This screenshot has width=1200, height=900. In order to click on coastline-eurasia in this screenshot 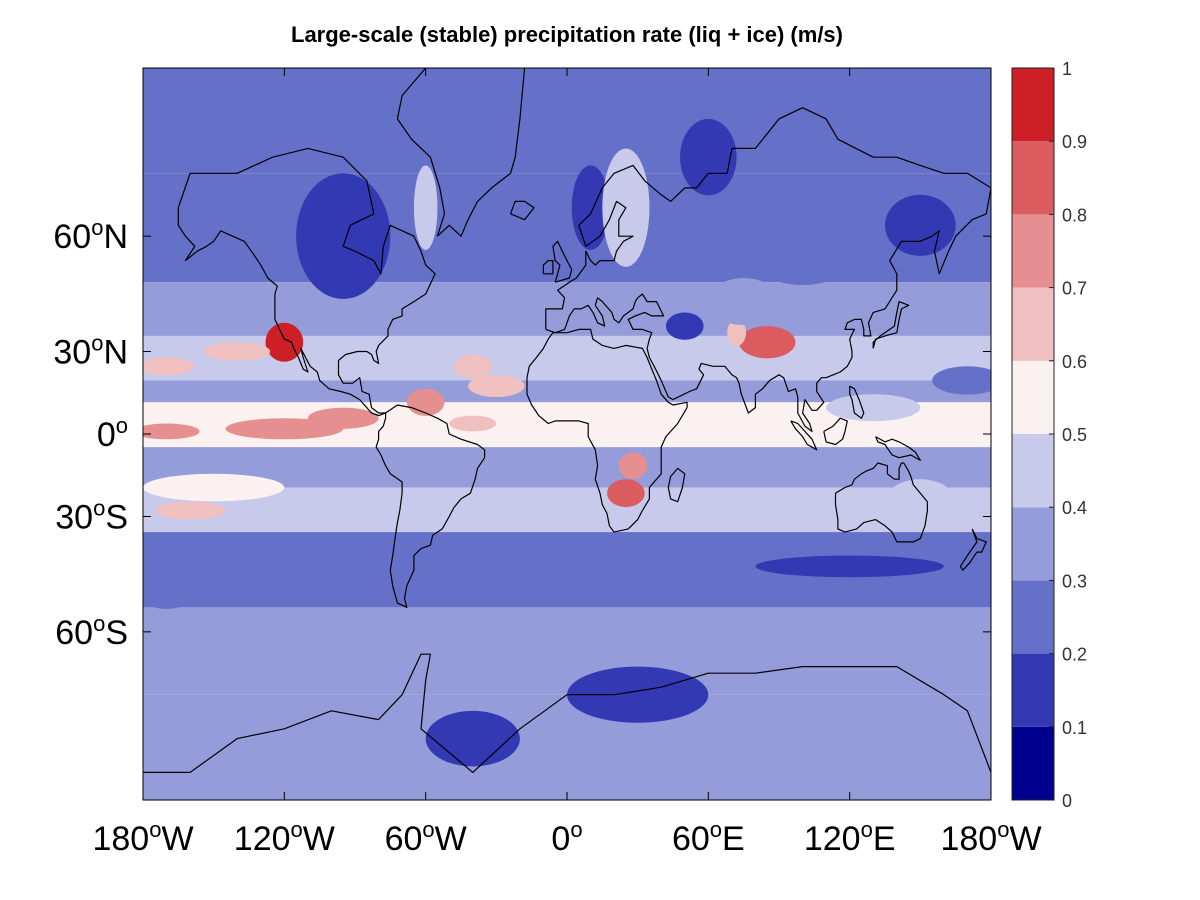, I will do `click(768, 269)`.